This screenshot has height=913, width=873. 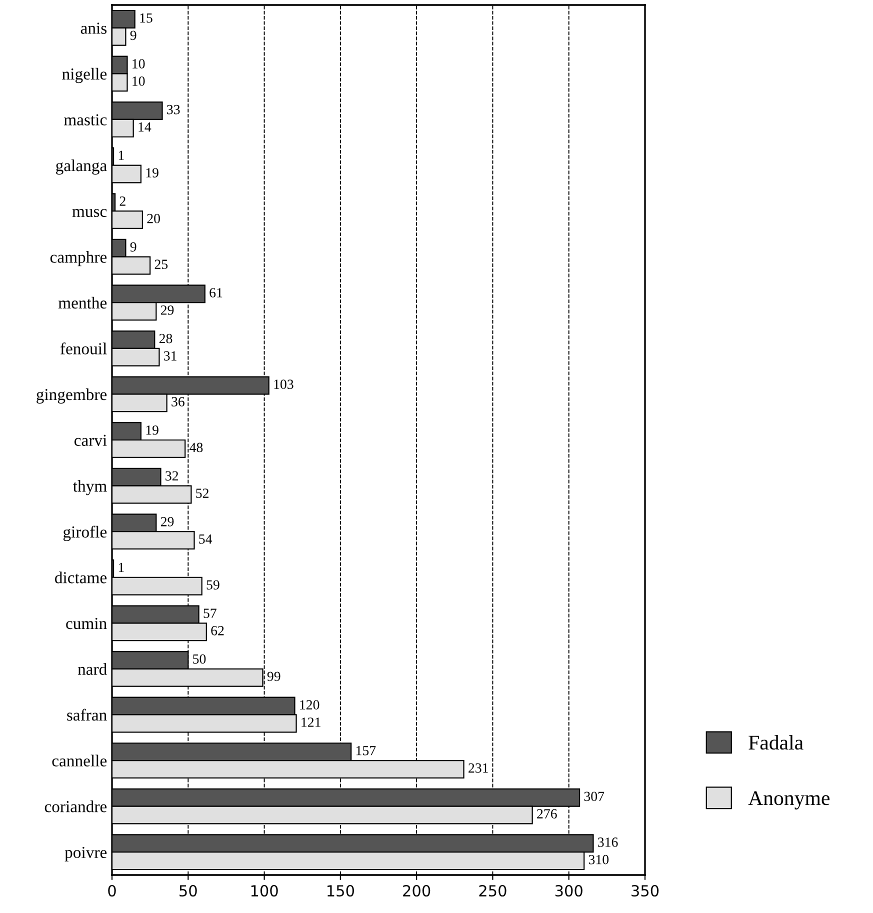 What do you see at coordinates (311, 722) in the screenshot?
I see `data-label: 121` at bounding box center [311, 722].